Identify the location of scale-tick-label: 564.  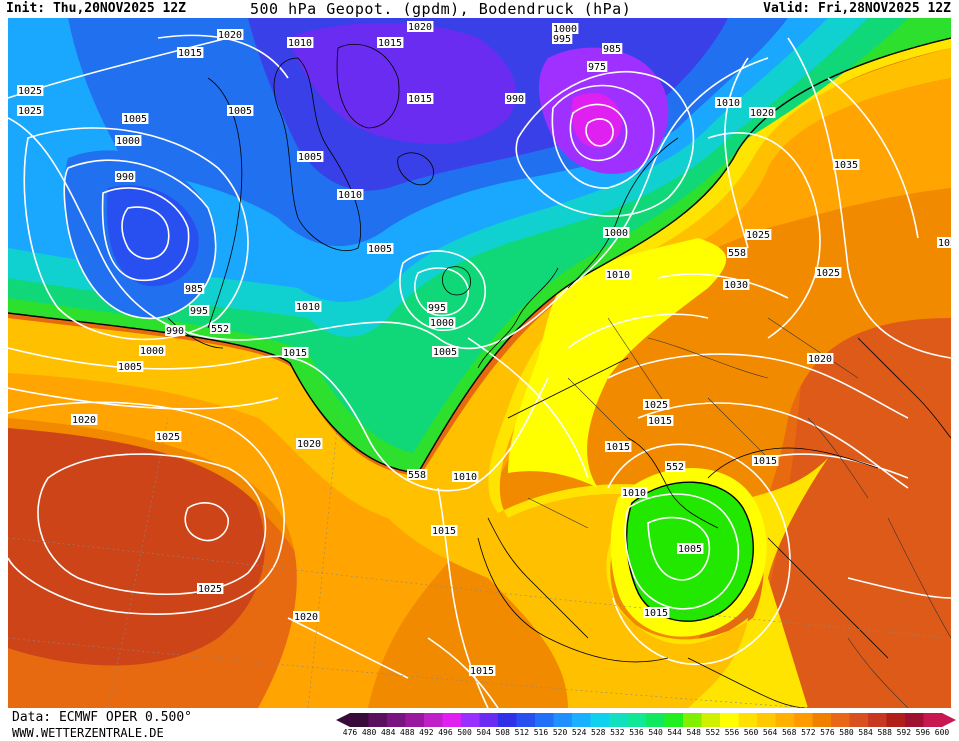
(770, 732).